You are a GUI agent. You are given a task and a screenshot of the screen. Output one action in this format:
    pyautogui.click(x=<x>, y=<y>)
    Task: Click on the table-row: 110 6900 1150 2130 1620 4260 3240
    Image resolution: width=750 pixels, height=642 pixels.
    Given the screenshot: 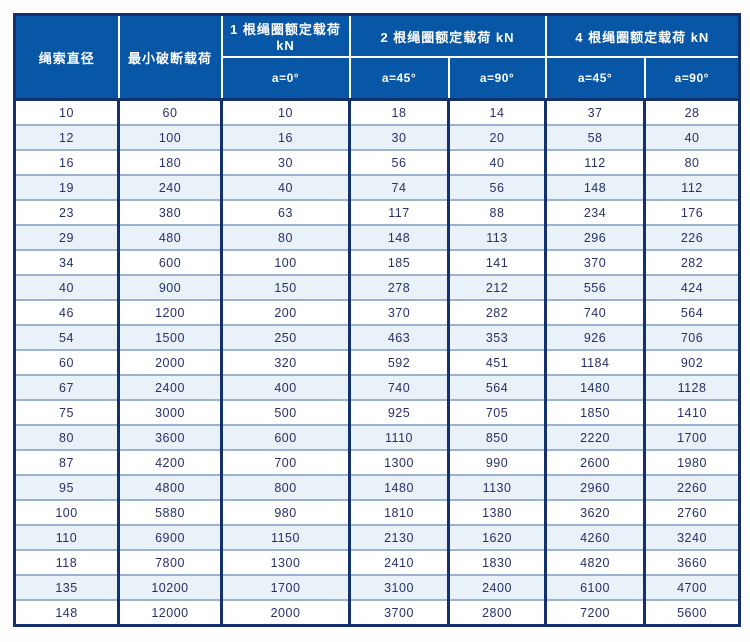 What is the action you would take?
    pyautogui.click(x=377, y=537)
    